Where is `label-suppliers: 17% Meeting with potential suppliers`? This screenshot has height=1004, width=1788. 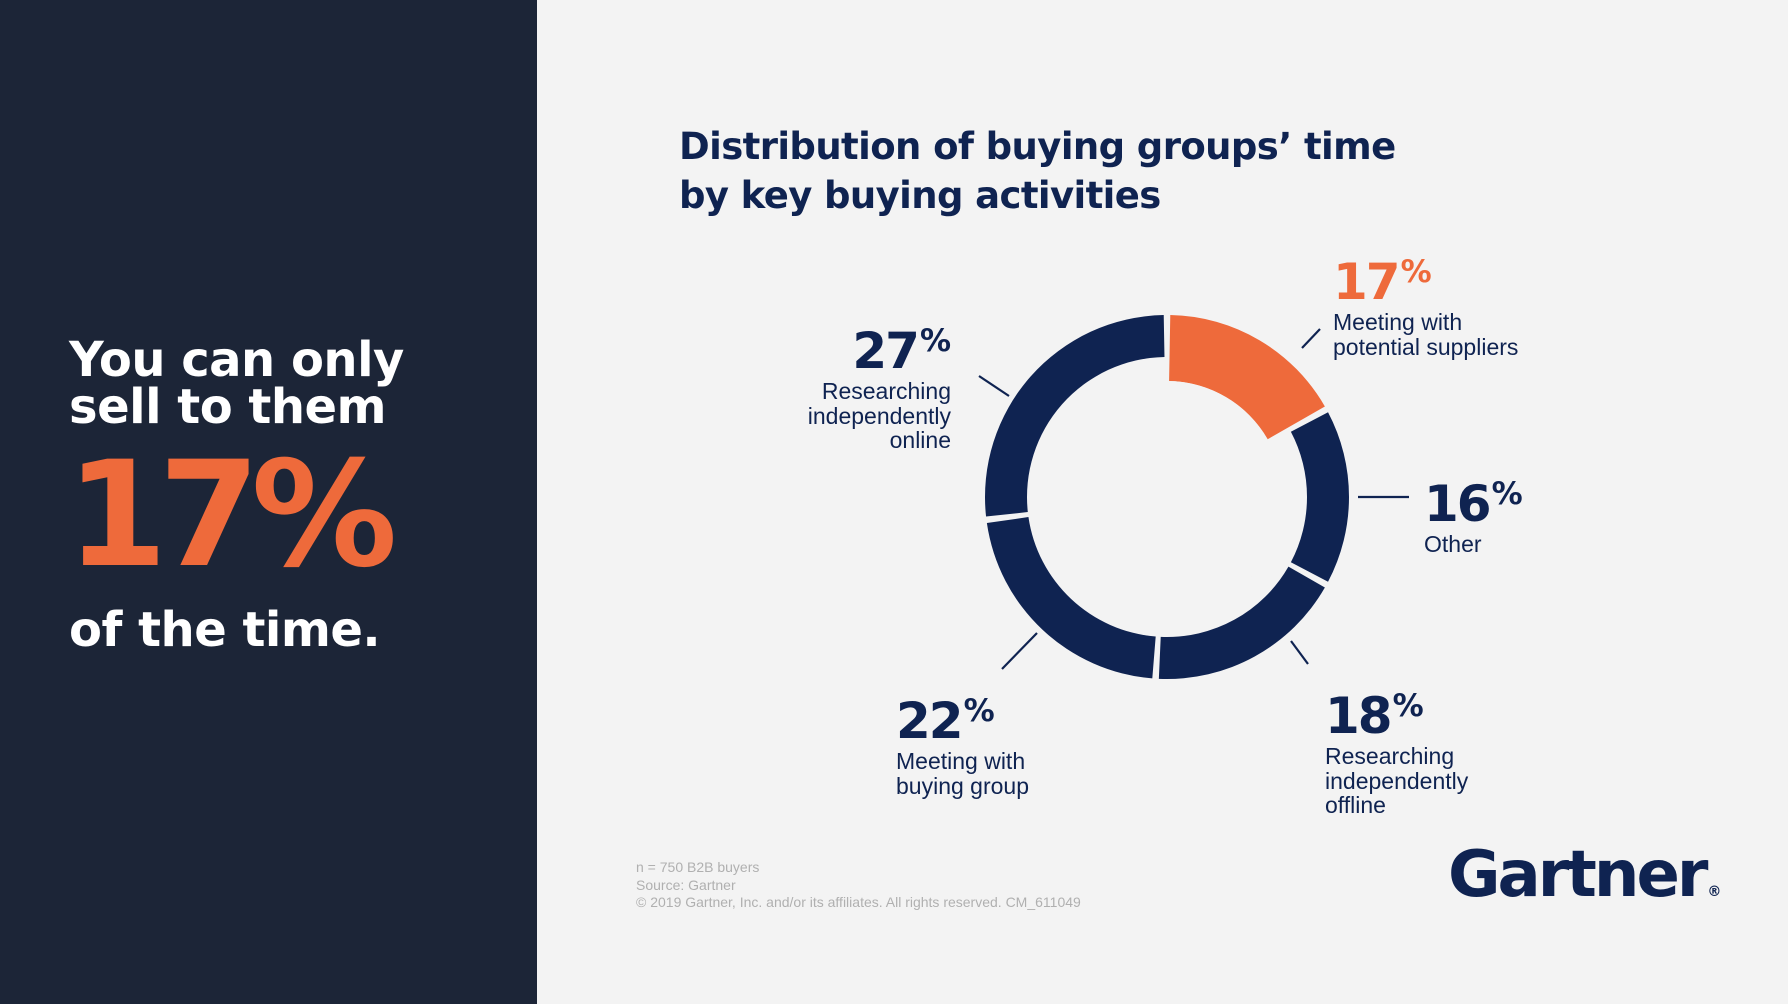 label-suppliers: 17% Meeting with potential suppliers is located at coordinates (1425, 301).